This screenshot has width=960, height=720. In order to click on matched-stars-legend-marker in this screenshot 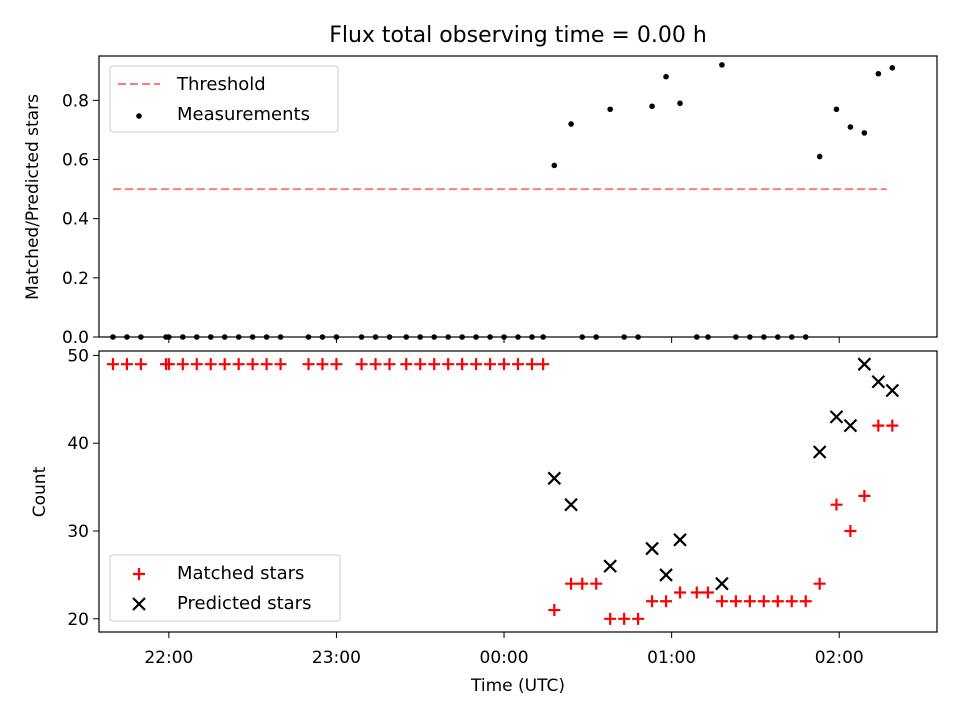, I will do `click(139, 574)`.